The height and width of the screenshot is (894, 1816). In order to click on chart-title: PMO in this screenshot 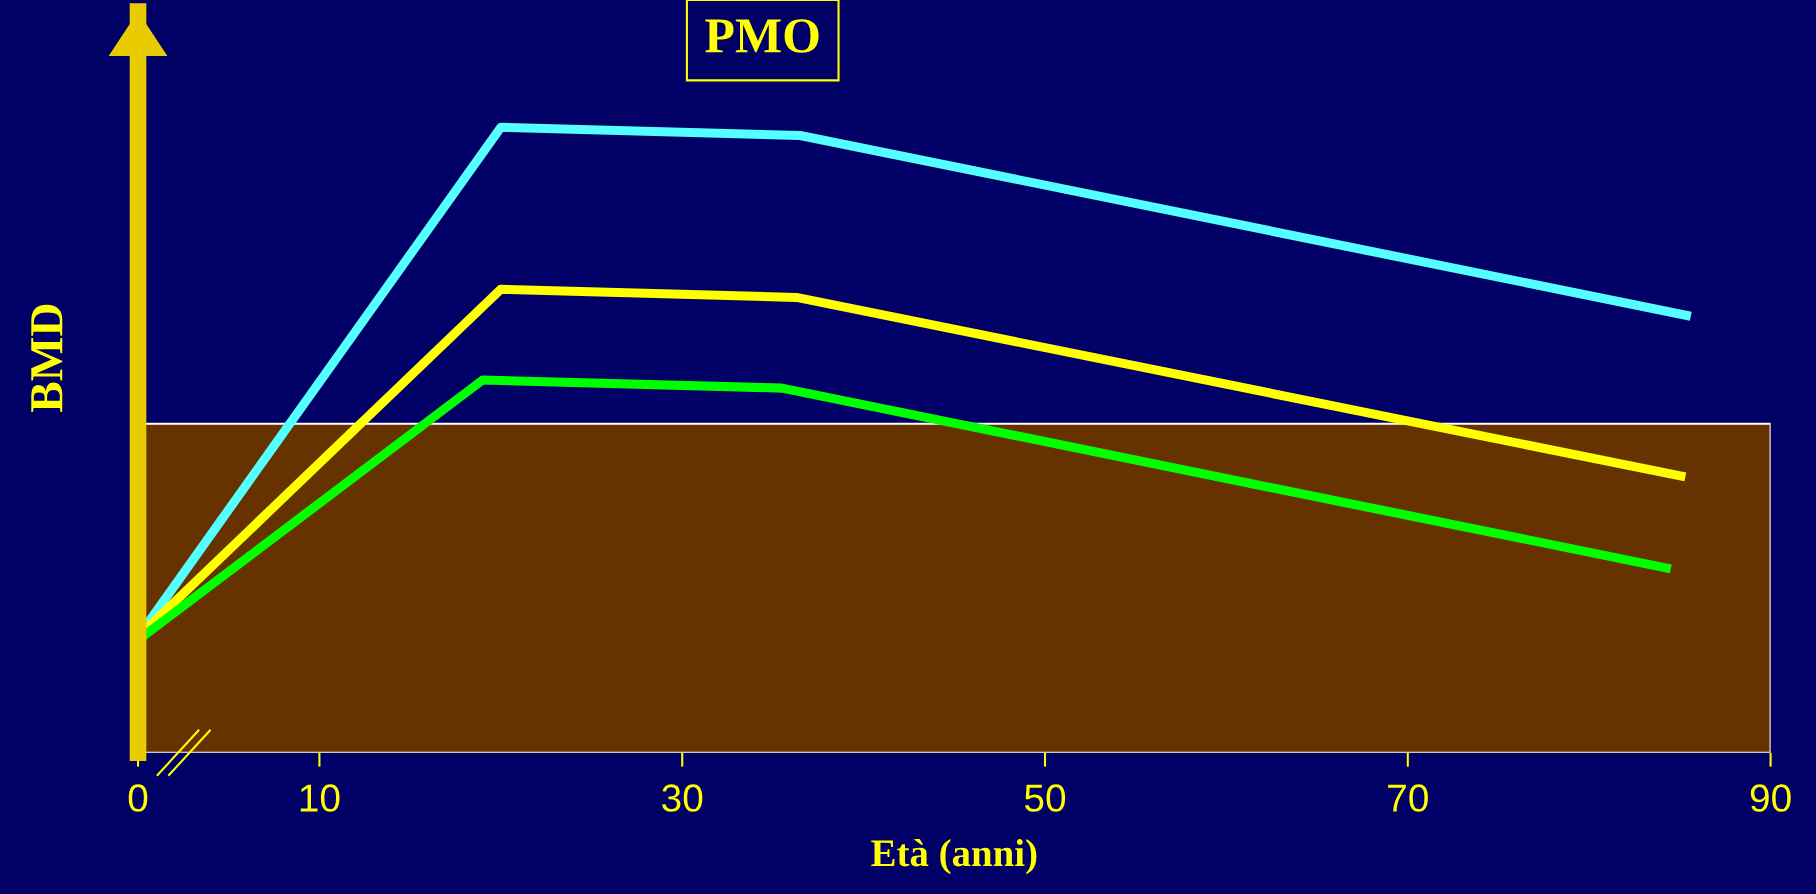, I will do `click(762, 36)`.